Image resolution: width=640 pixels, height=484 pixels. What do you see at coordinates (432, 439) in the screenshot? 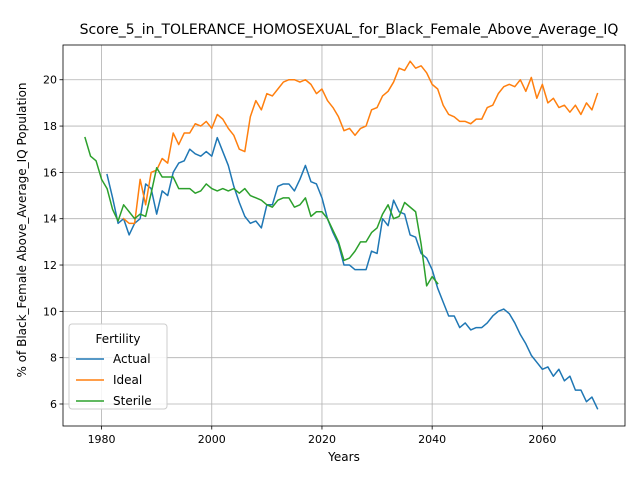
I see `x-tick-label: 2040` at bounding box center [432, 439].